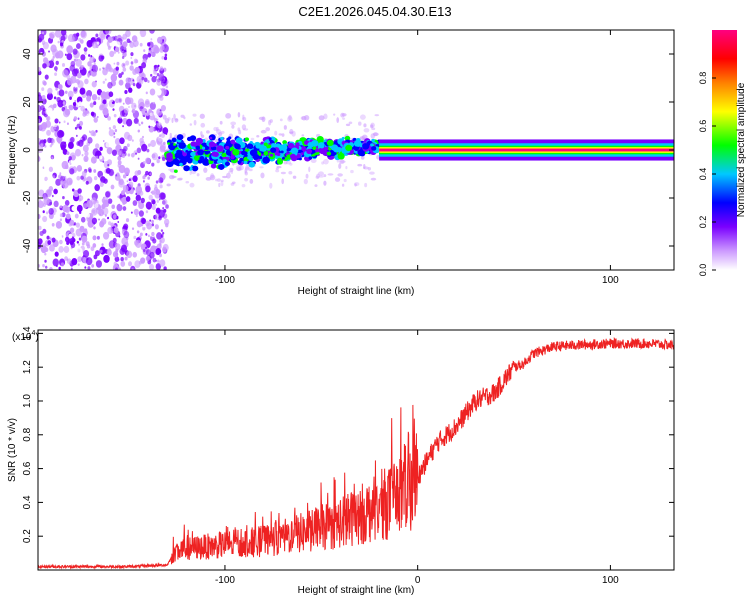  I want to click on colorbar-tick-label: 0.8, so click(703, 78).